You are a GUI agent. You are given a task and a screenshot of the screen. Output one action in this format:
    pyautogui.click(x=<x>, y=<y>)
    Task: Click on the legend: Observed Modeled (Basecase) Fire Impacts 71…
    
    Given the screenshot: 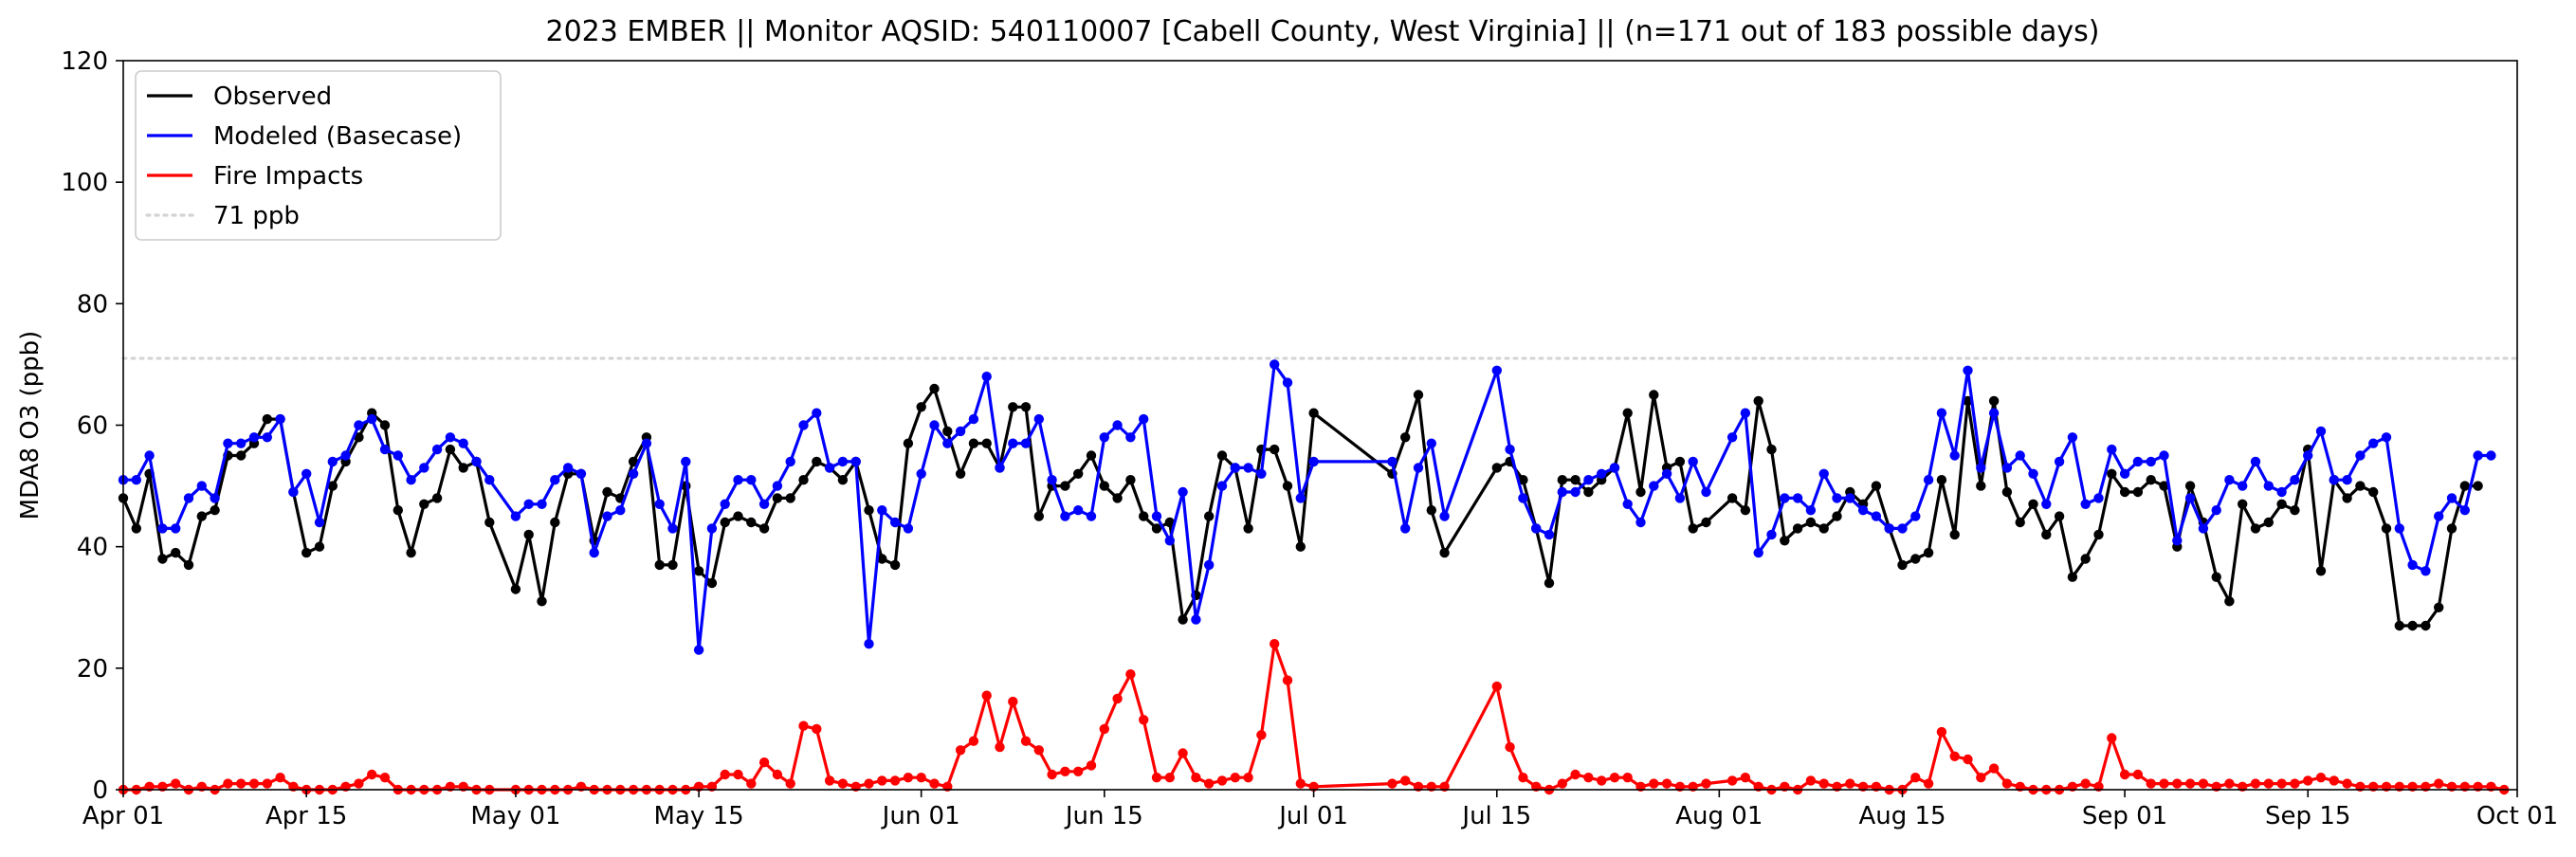 What is the action you would take?
    pyautogui.click(x=318, y=155)
    